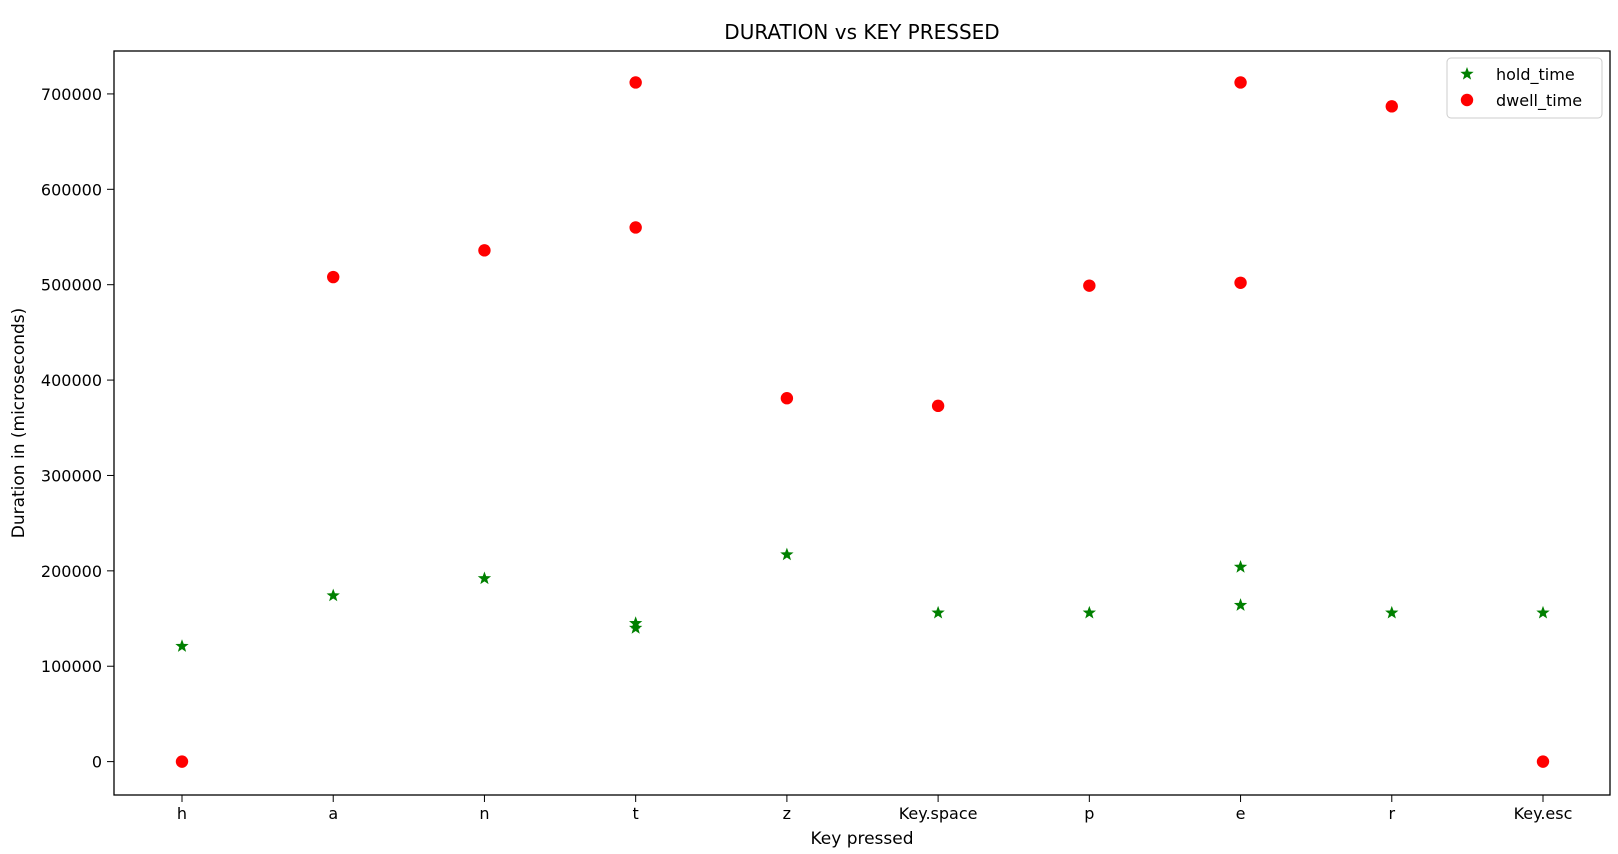 This screenshot has width=1618, height=854. I want to click on y-tick-label: 400000, so click(71, 380).